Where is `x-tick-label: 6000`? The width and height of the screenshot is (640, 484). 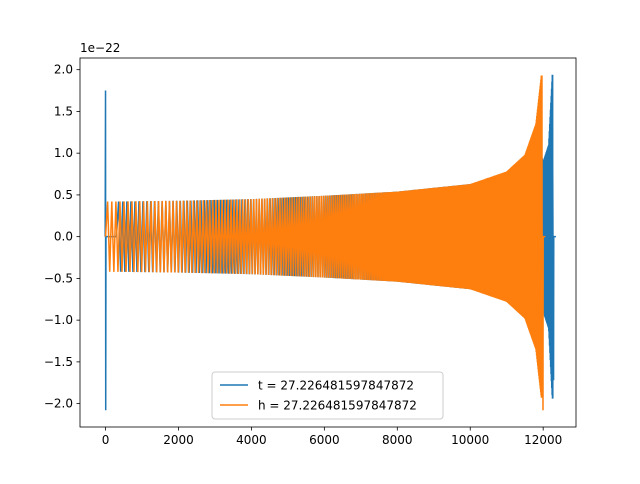 x-tick-label: 6000 is located at coordinates (324, 440).